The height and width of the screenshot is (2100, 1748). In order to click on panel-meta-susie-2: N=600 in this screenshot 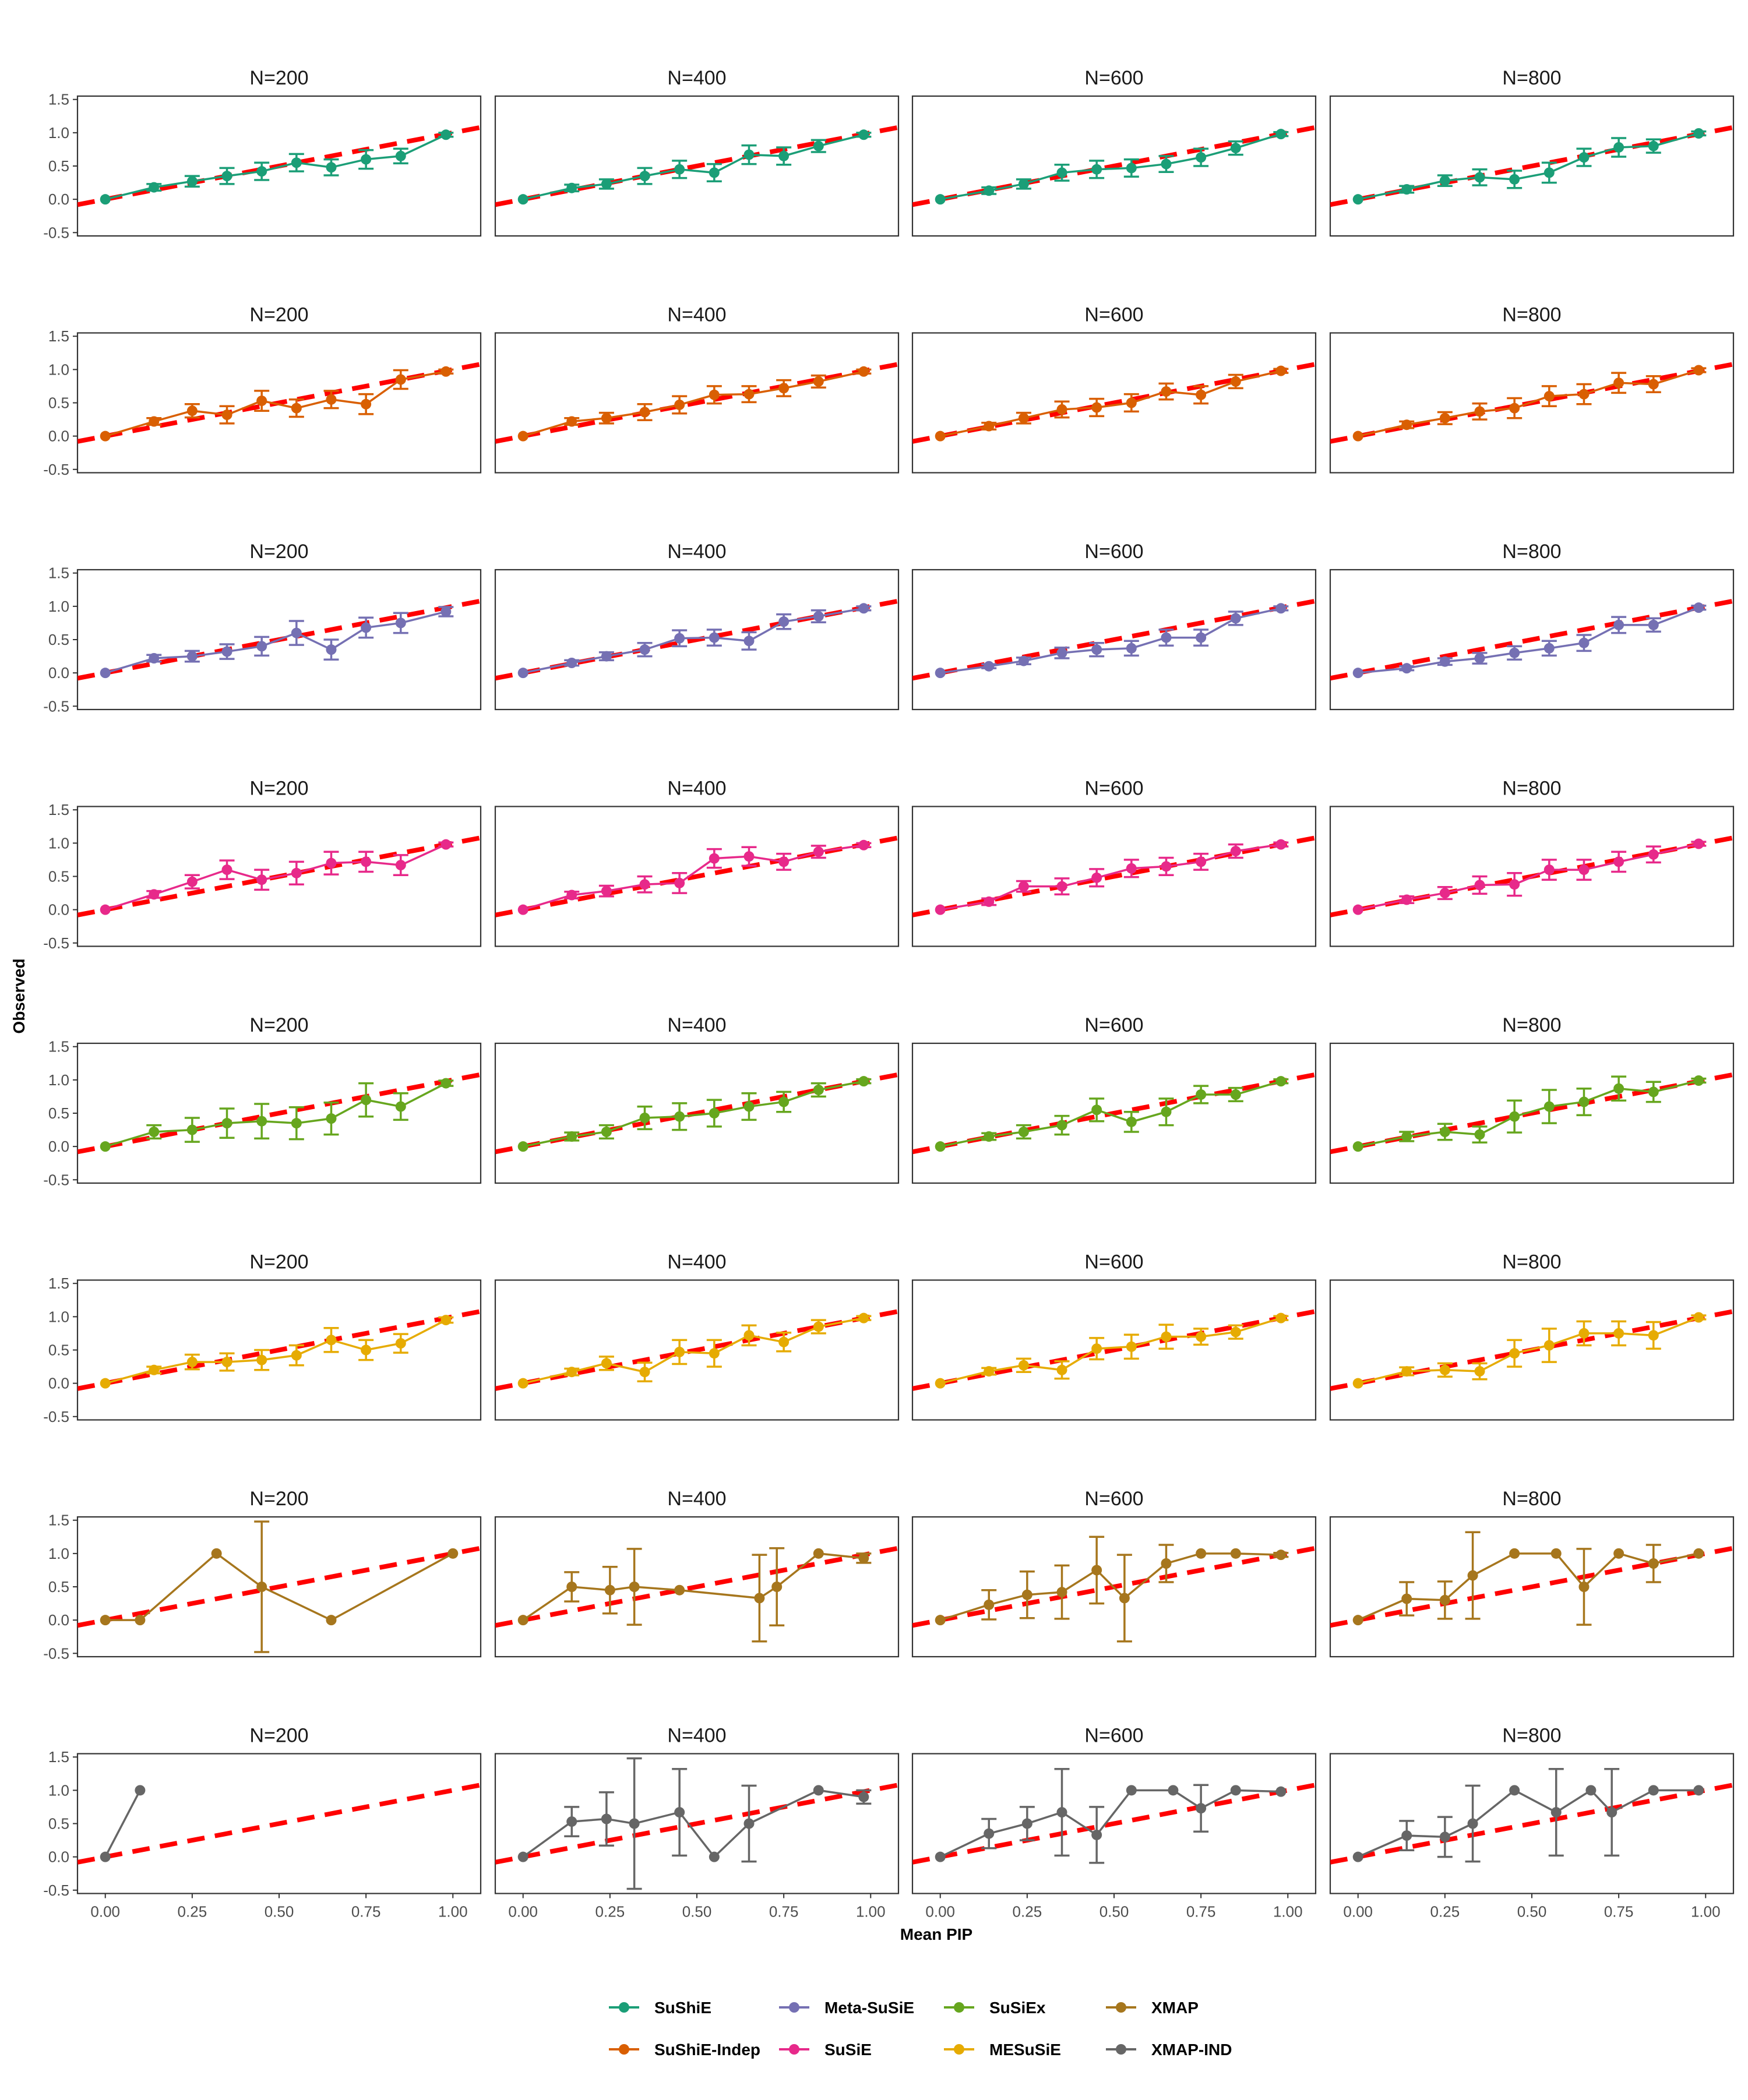, I will do `click(1114, 626)`.